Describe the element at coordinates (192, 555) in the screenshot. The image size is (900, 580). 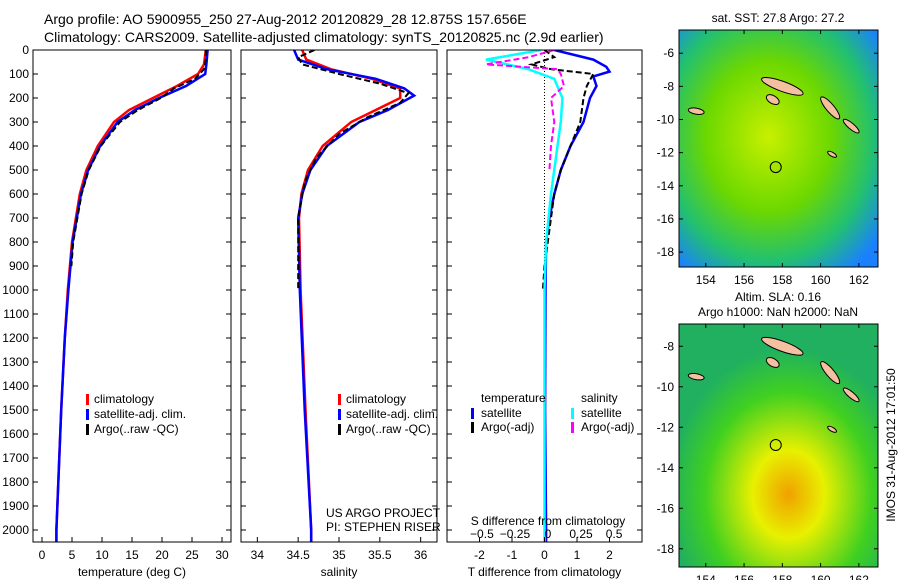
I see `x-tick-label: 25` at that location.